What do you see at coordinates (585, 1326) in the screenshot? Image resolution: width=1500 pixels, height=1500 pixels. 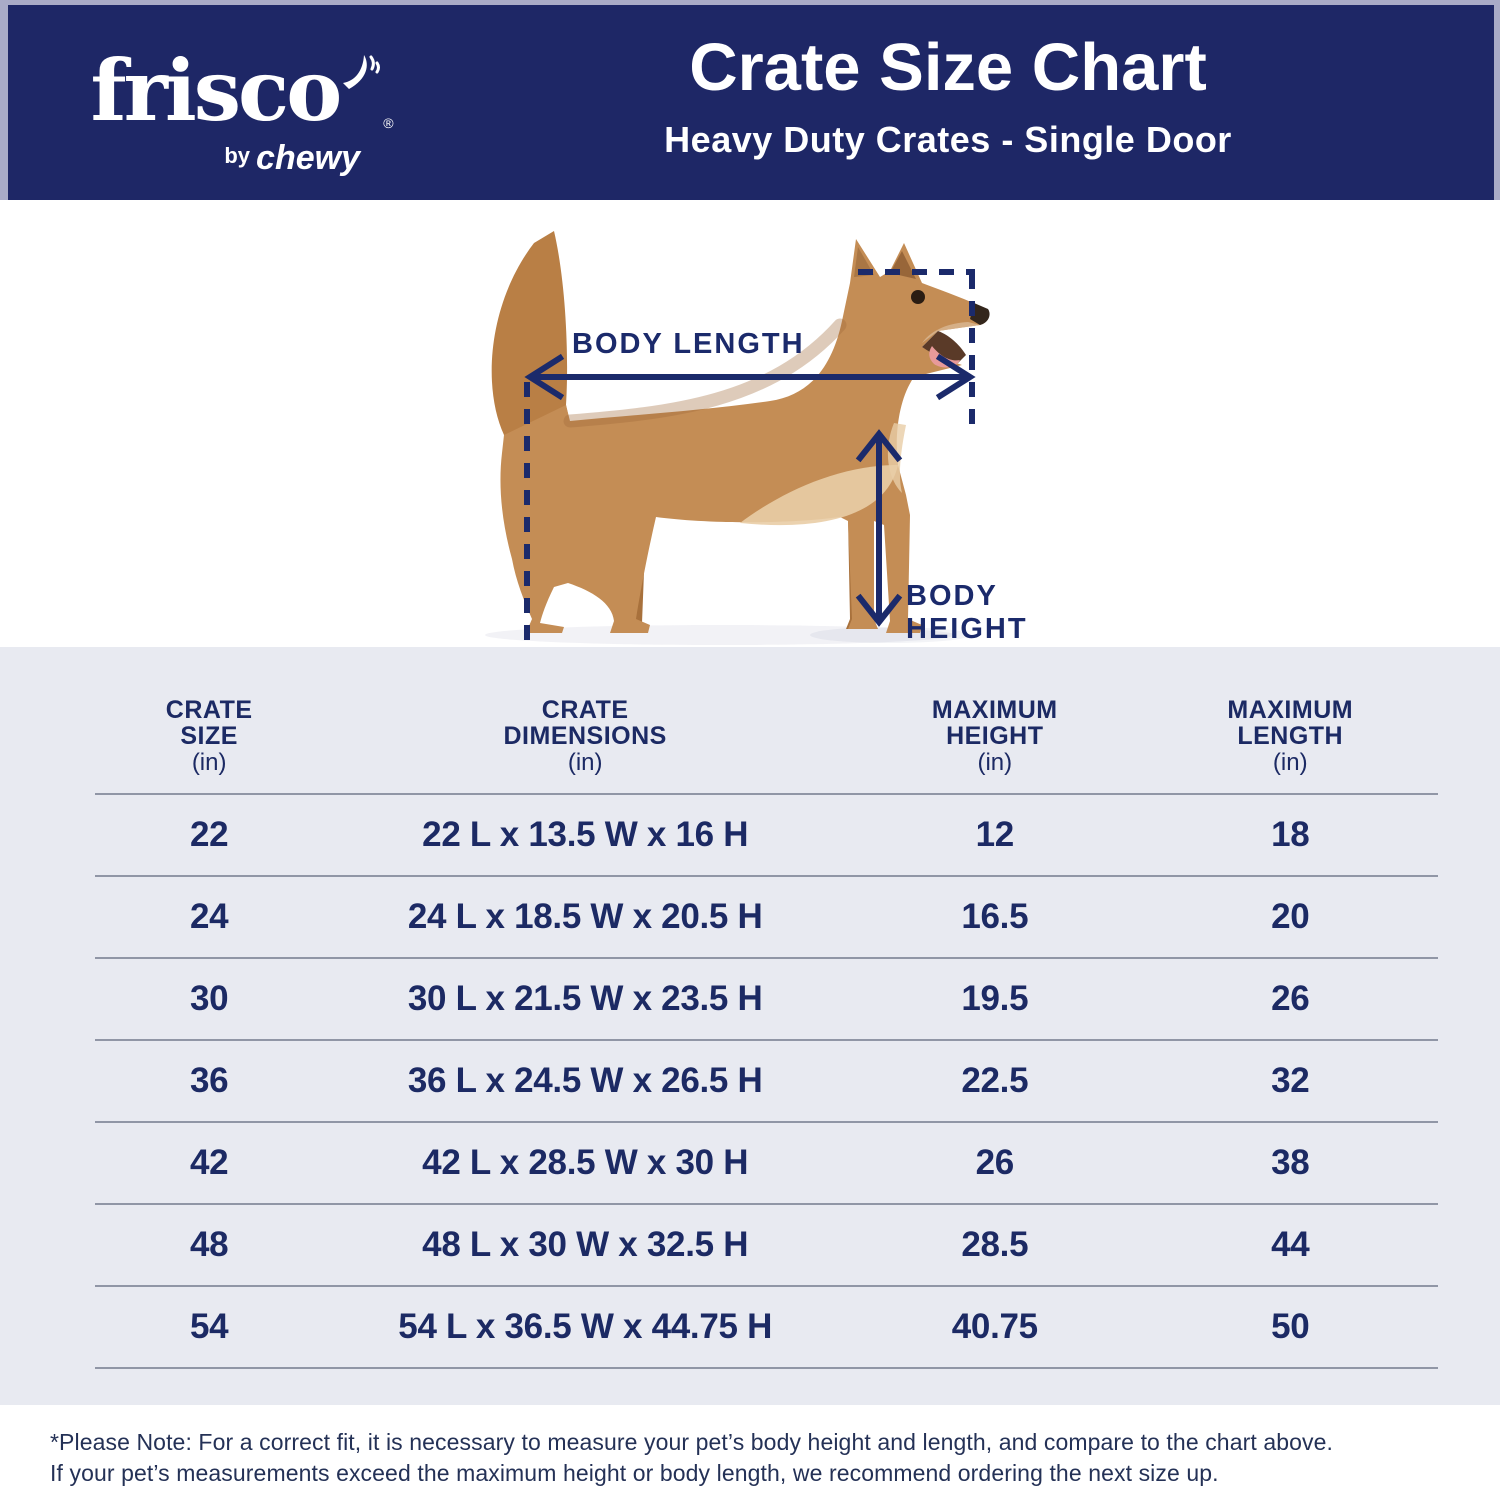 I see `crate-dimensions-value: 54 L x 36.5 W x 44.75 H` at bounding box center [585, 1326].